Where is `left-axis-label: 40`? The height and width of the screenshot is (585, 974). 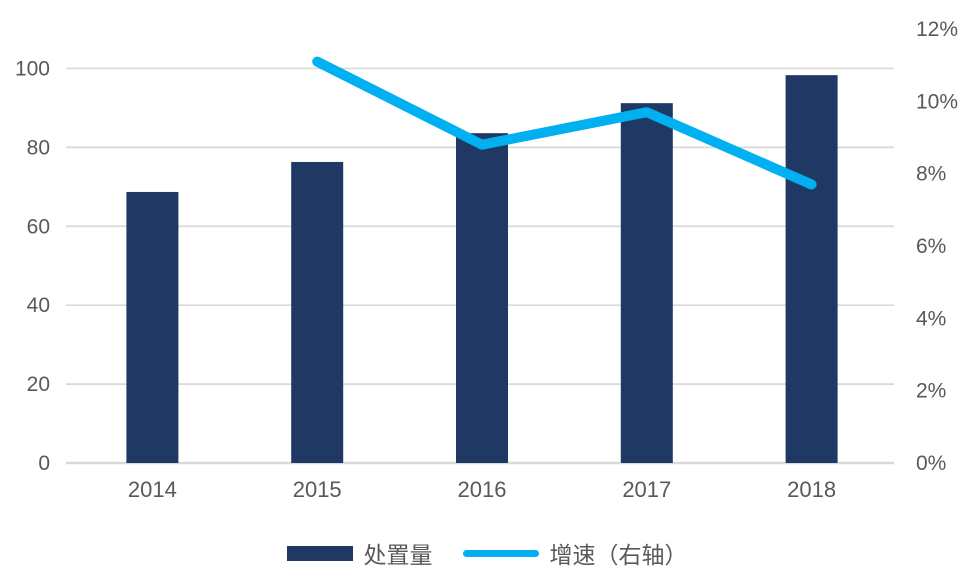
left-axis-label: 40 is located at coordinates (38, 305).